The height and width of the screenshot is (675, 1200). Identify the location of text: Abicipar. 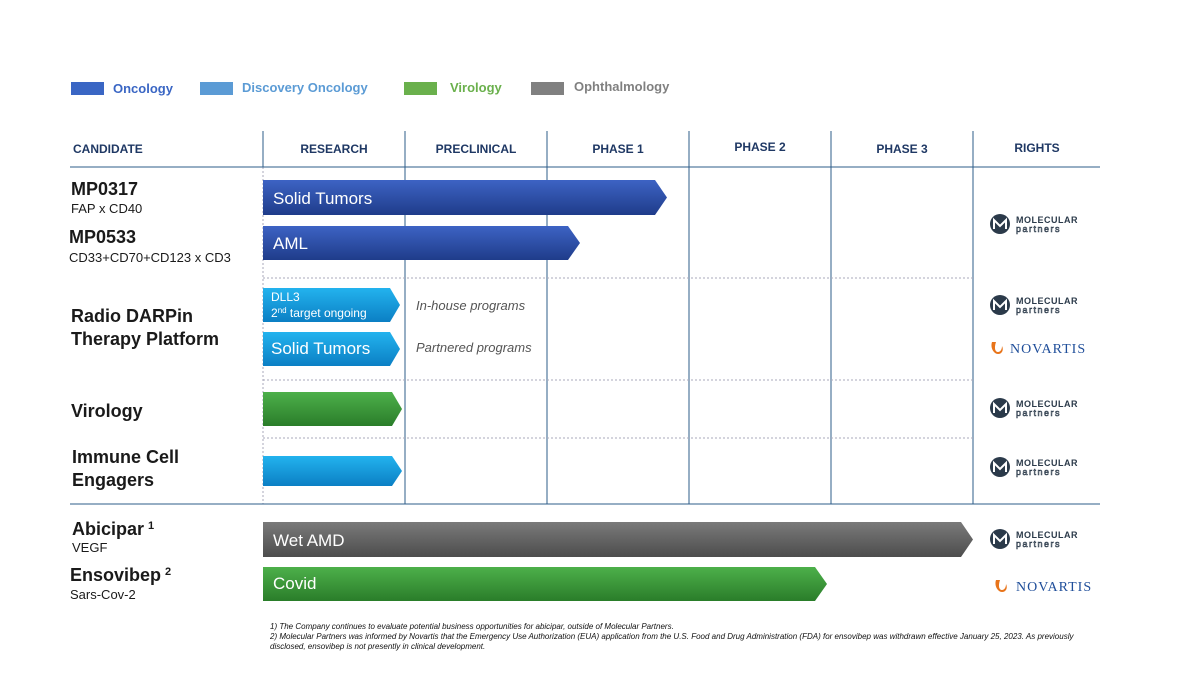
(108, 529).